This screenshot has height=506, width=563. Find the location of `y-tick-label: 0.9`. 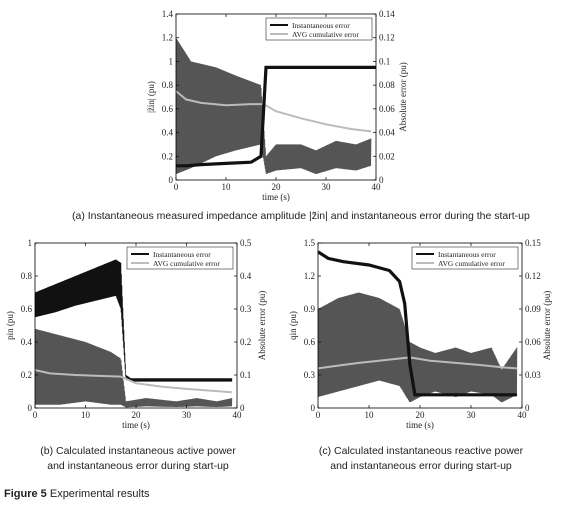

y-tick-label: 0.9 is located at coordinates (310, 309).